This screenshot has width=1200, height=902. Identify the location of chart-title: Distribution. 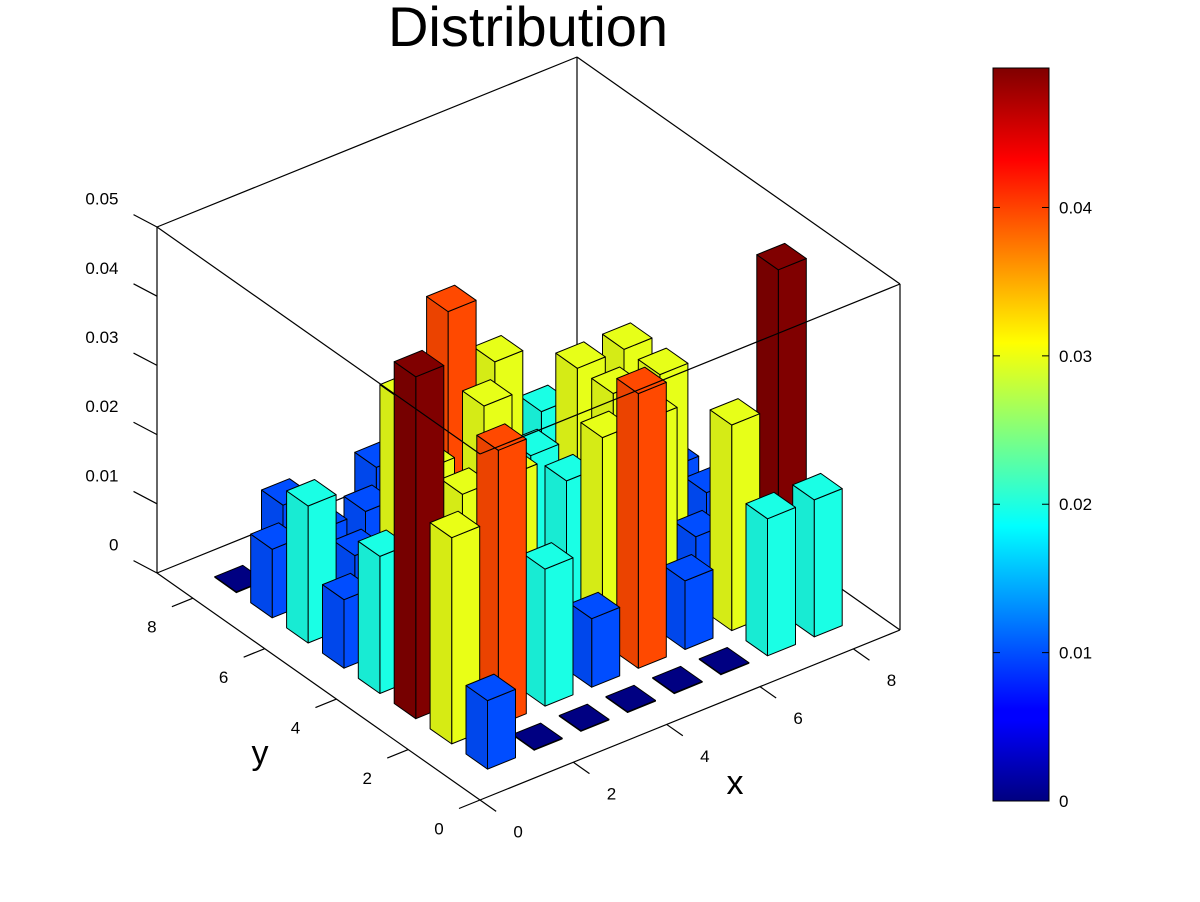
(528, 29).